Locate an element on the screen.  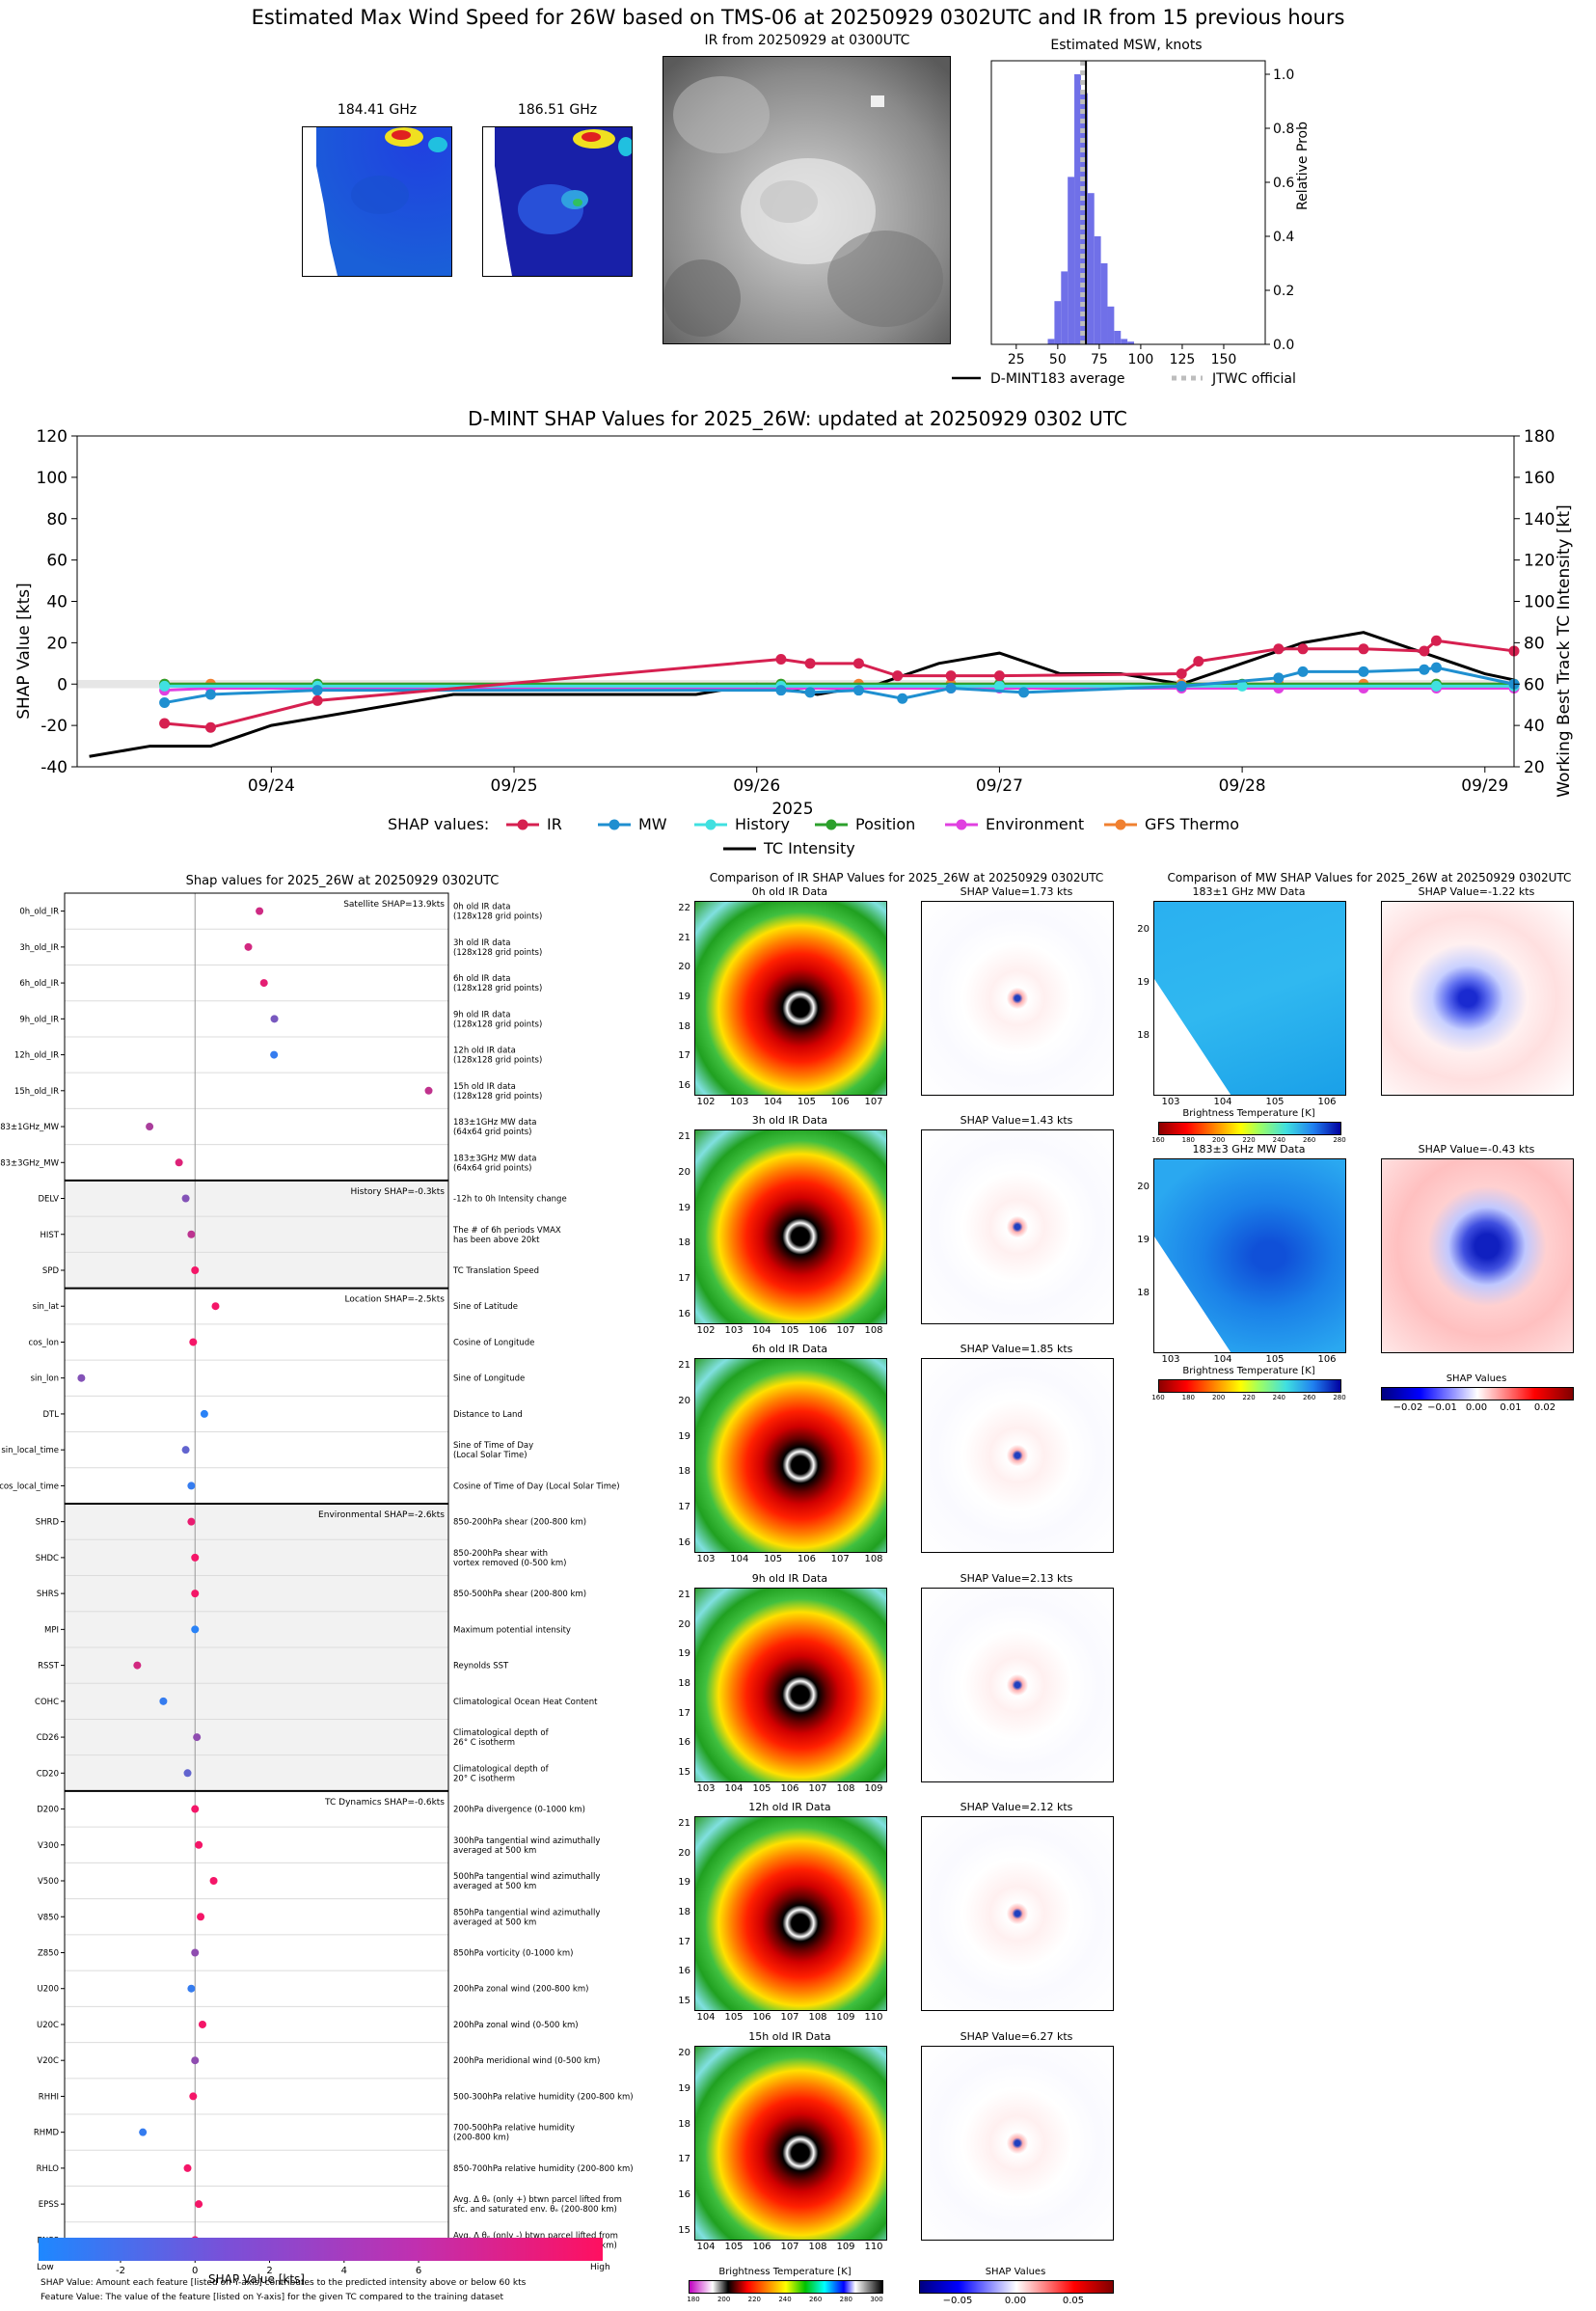
feature-label: CD26 is located at coordinates (48, 1738).